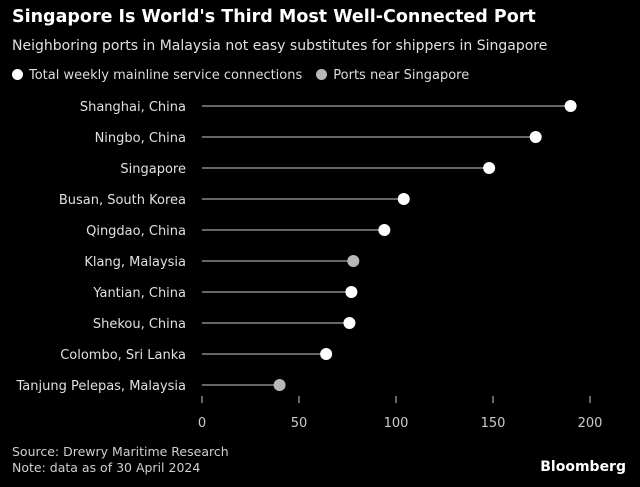 The height and width of the screenshot is (487, 640). Describe the element at coordinates (140, 138) in the screenshot. I see `category-label: Ningbo, China` at that location.